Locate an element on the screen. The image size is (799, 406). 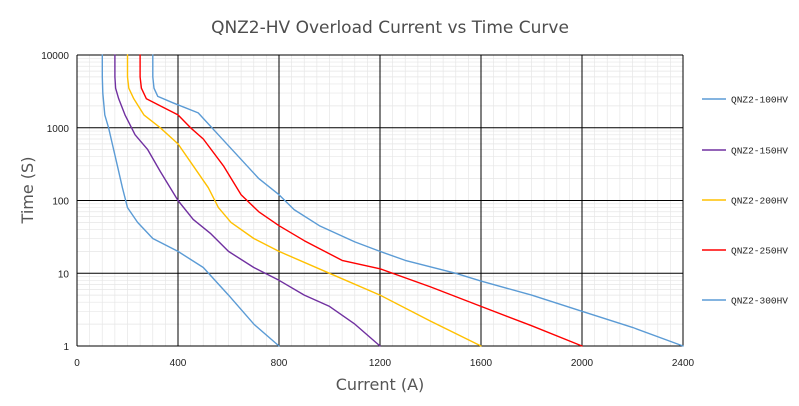
x-tick-label: 0 is located at coordinates (77, 363).